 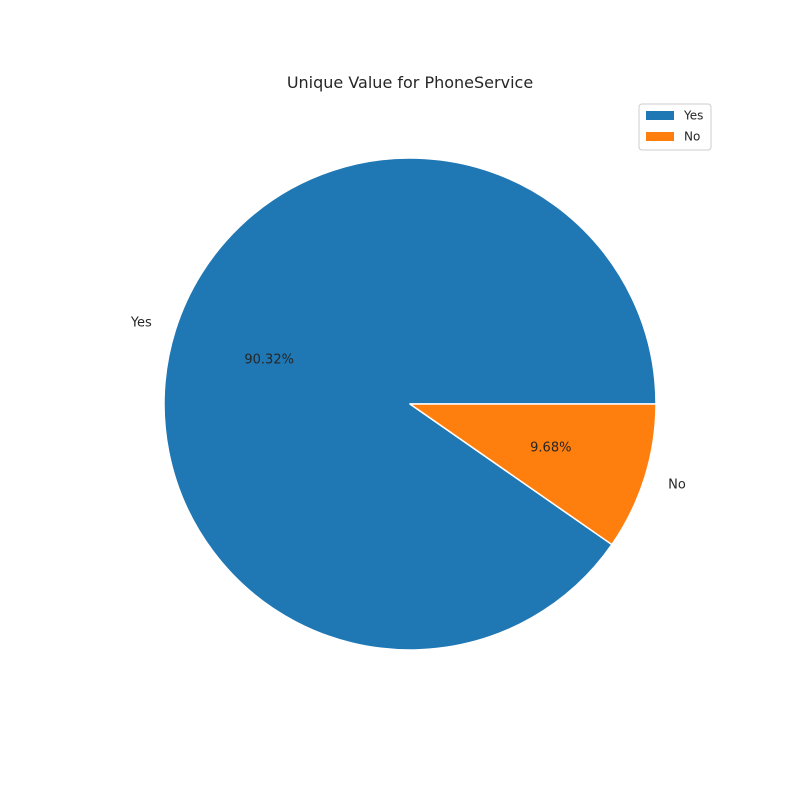 I want to click on legend-swatch-no, so click(x=660, y=136).